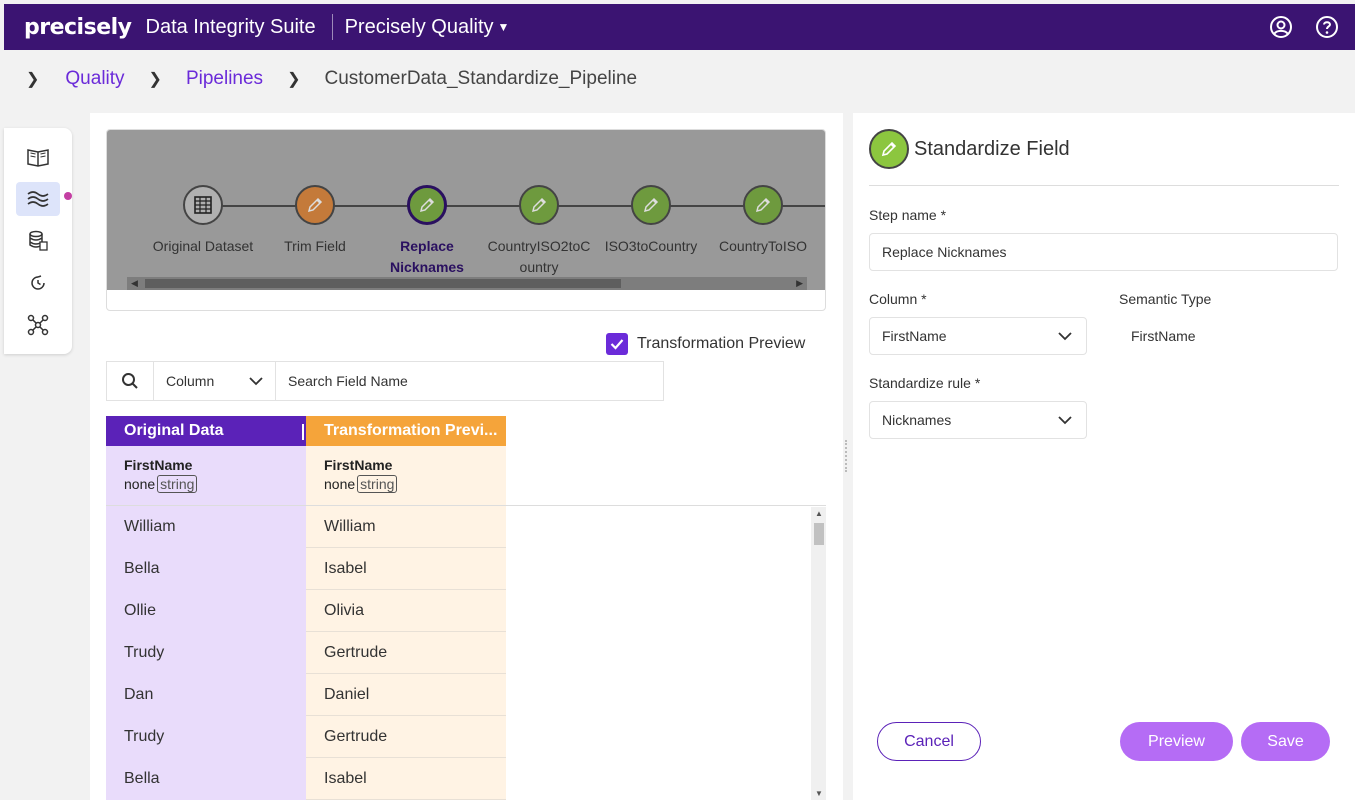  Describe the element at coordinates (799, 283) in the screenshot. I see `scroll-right-arrow-icon: ▶` at that location.